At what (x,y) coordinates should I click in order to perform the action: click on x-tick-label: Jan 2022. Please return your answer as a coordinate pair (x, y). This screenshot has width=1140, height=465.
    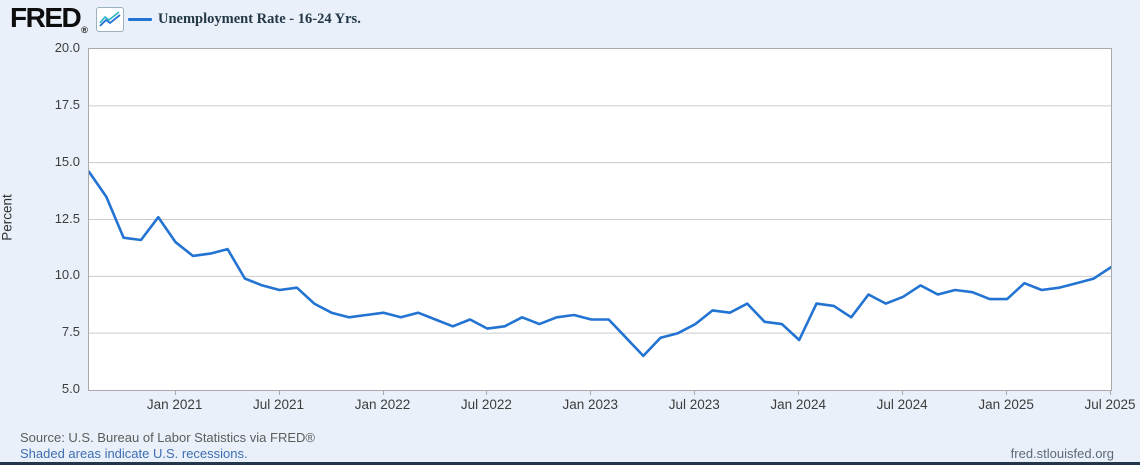
    Looking at the image, I should click on (382, 404).